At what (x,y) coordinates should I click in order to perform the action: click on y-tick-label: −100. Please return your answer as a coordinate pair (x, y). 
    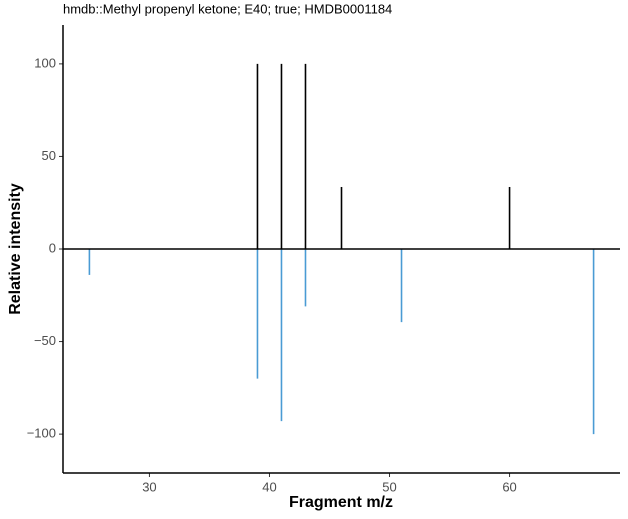
    Looking at the image, I should click on (41, 433).